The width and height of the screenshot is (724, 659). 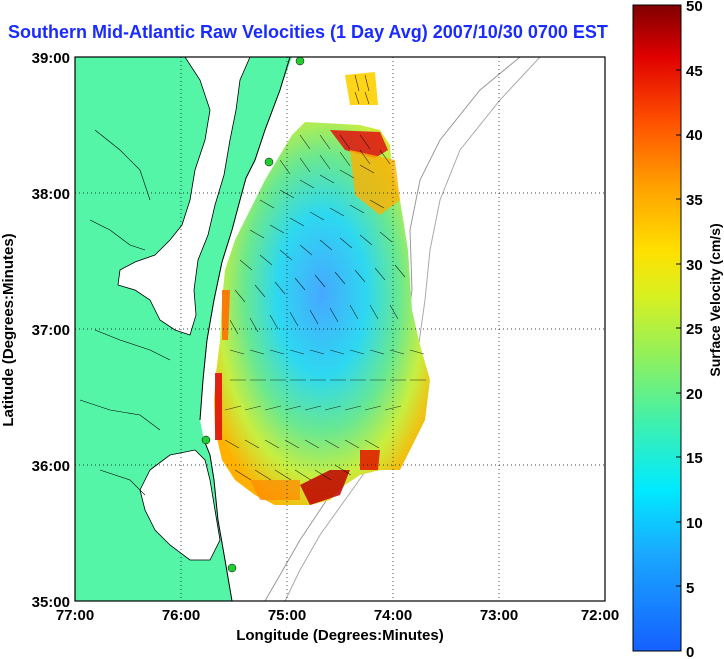 I want to click on coastline-delmarva, so click(x=245, y=239).